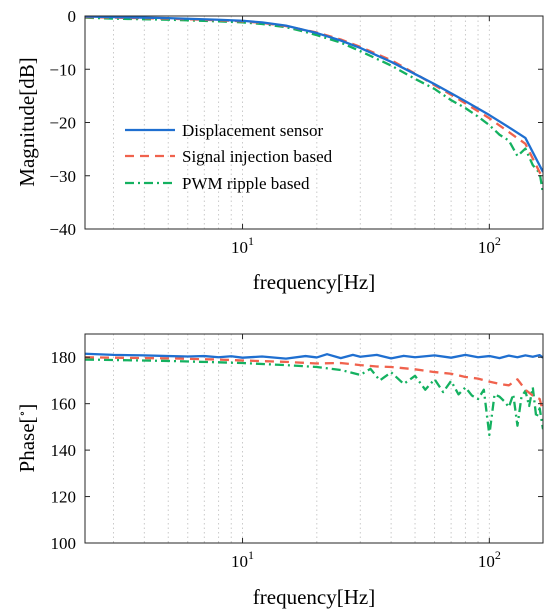 The width and height of the screenshot is (550, 616). I want to click on phase-y-axis-label-main: Phase[, so click(27, 444).